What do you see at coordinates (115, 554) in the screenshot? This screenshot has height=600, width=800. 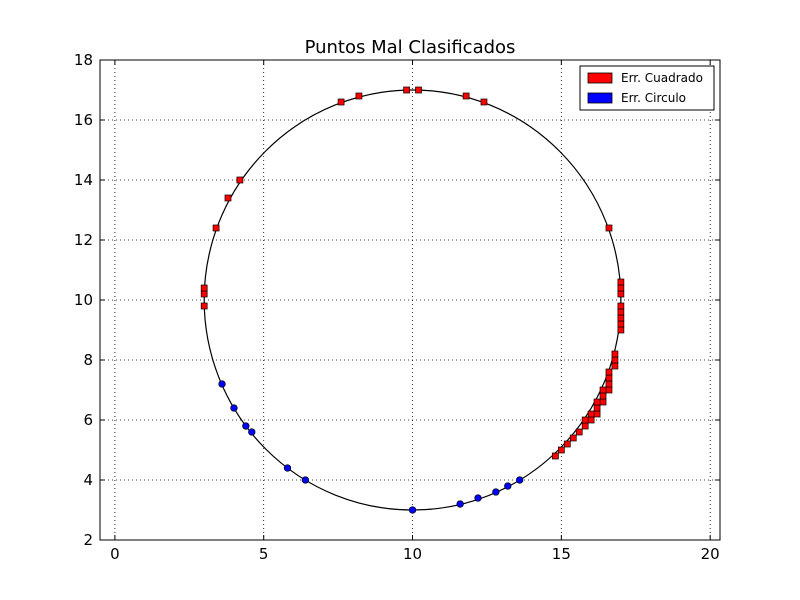 I see `x-tick-label-0: 0` at bounding box center [115, 554].